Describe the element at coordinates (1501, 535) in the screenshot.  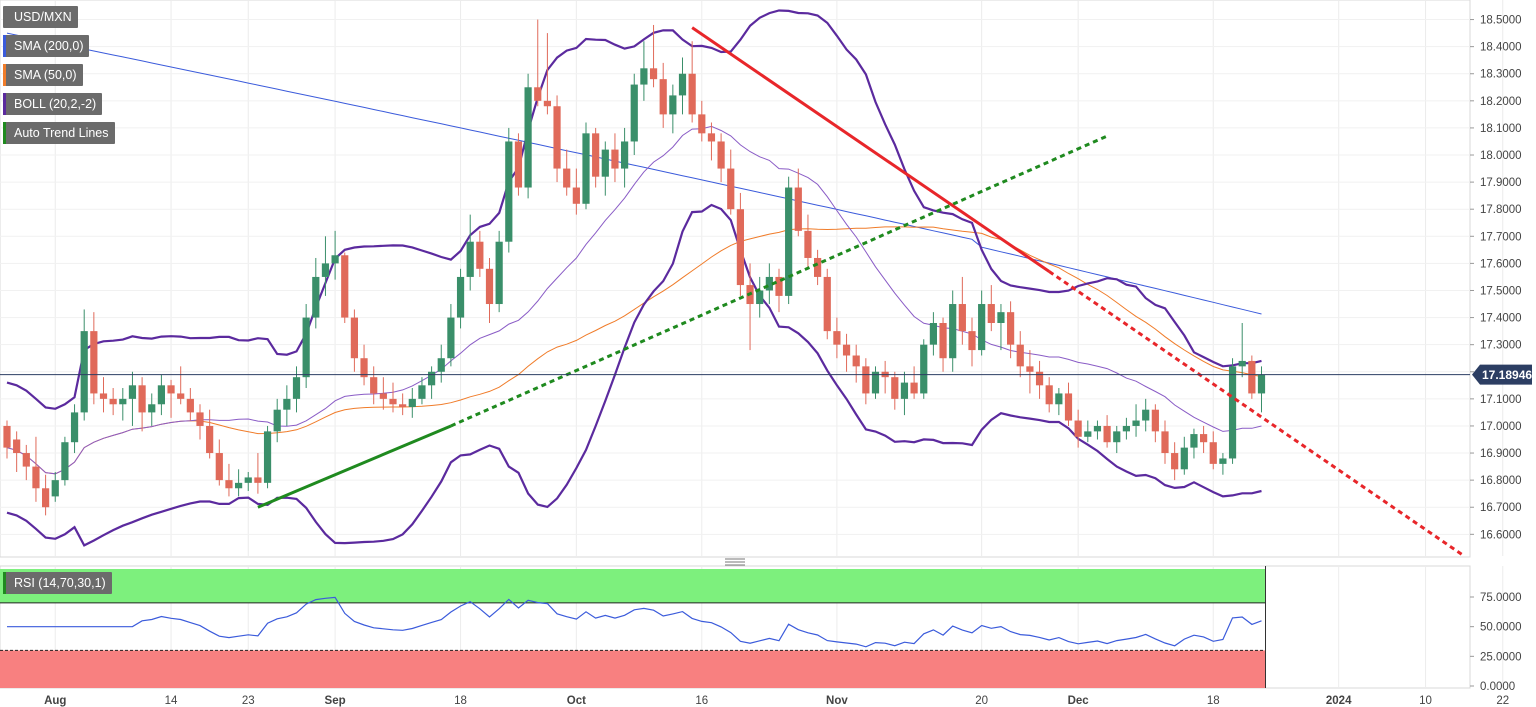
I see `price-tick-label-19: 16.6000` at that location.